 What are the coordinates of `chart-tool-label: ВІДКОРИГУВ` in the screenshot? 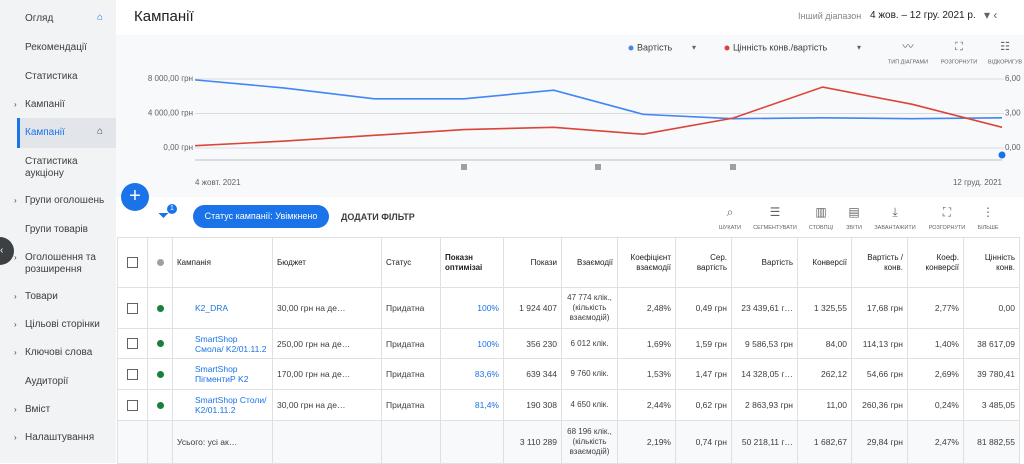 It's located at (1005, 62).